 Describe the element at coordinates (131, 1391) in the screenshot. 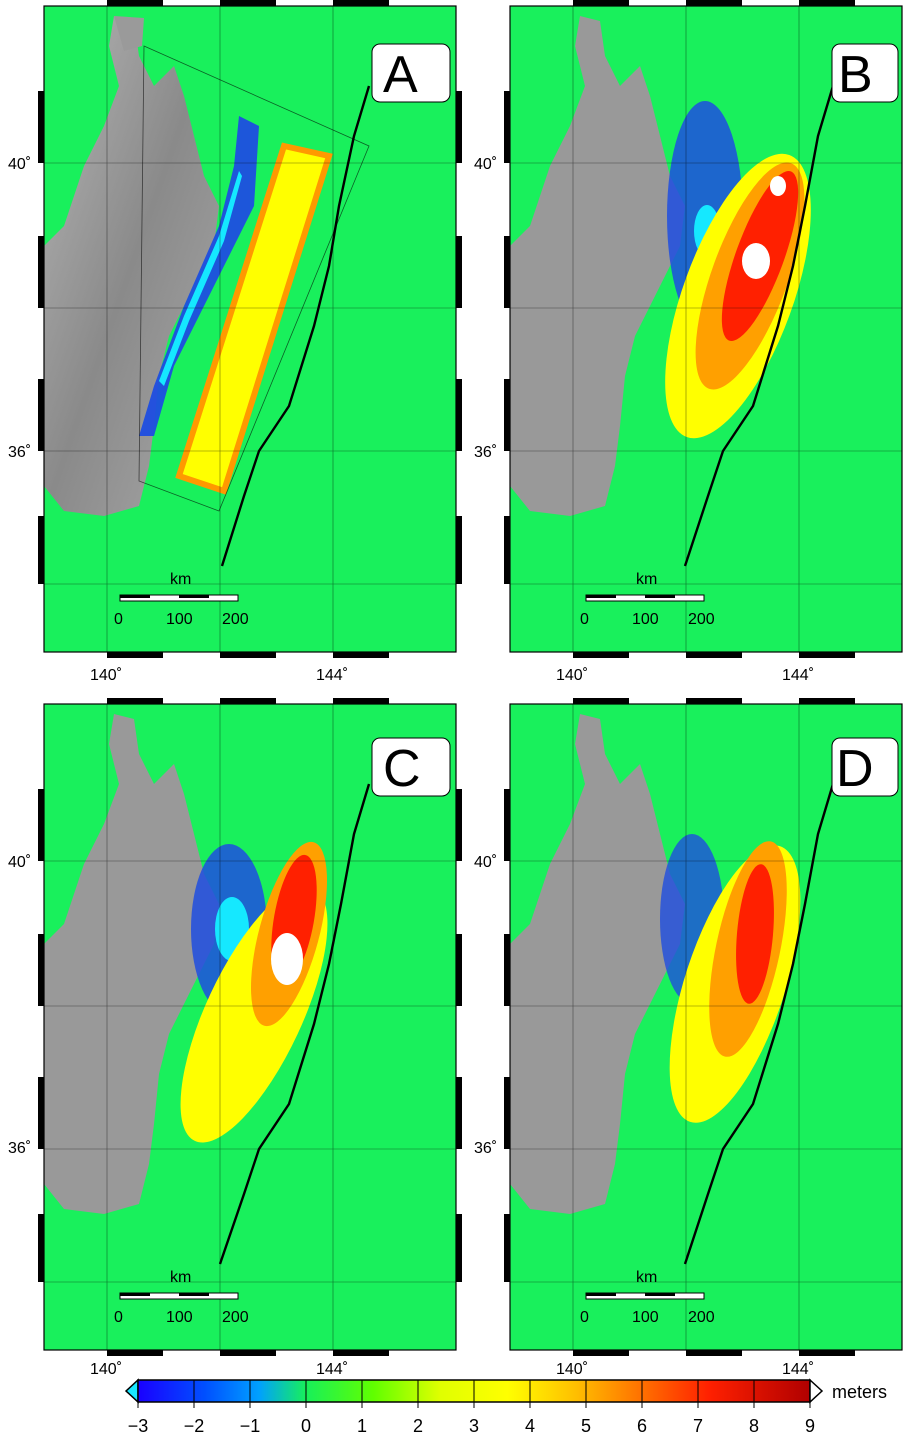

I see `colorbar-low-arrow` at that location.